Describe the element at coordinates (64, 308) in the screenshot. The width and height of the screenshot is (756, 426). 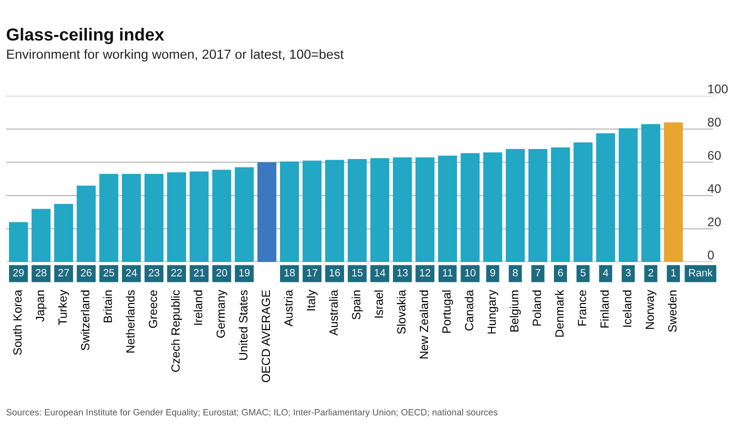
I see `x-tick-label: Turkey` at that location.